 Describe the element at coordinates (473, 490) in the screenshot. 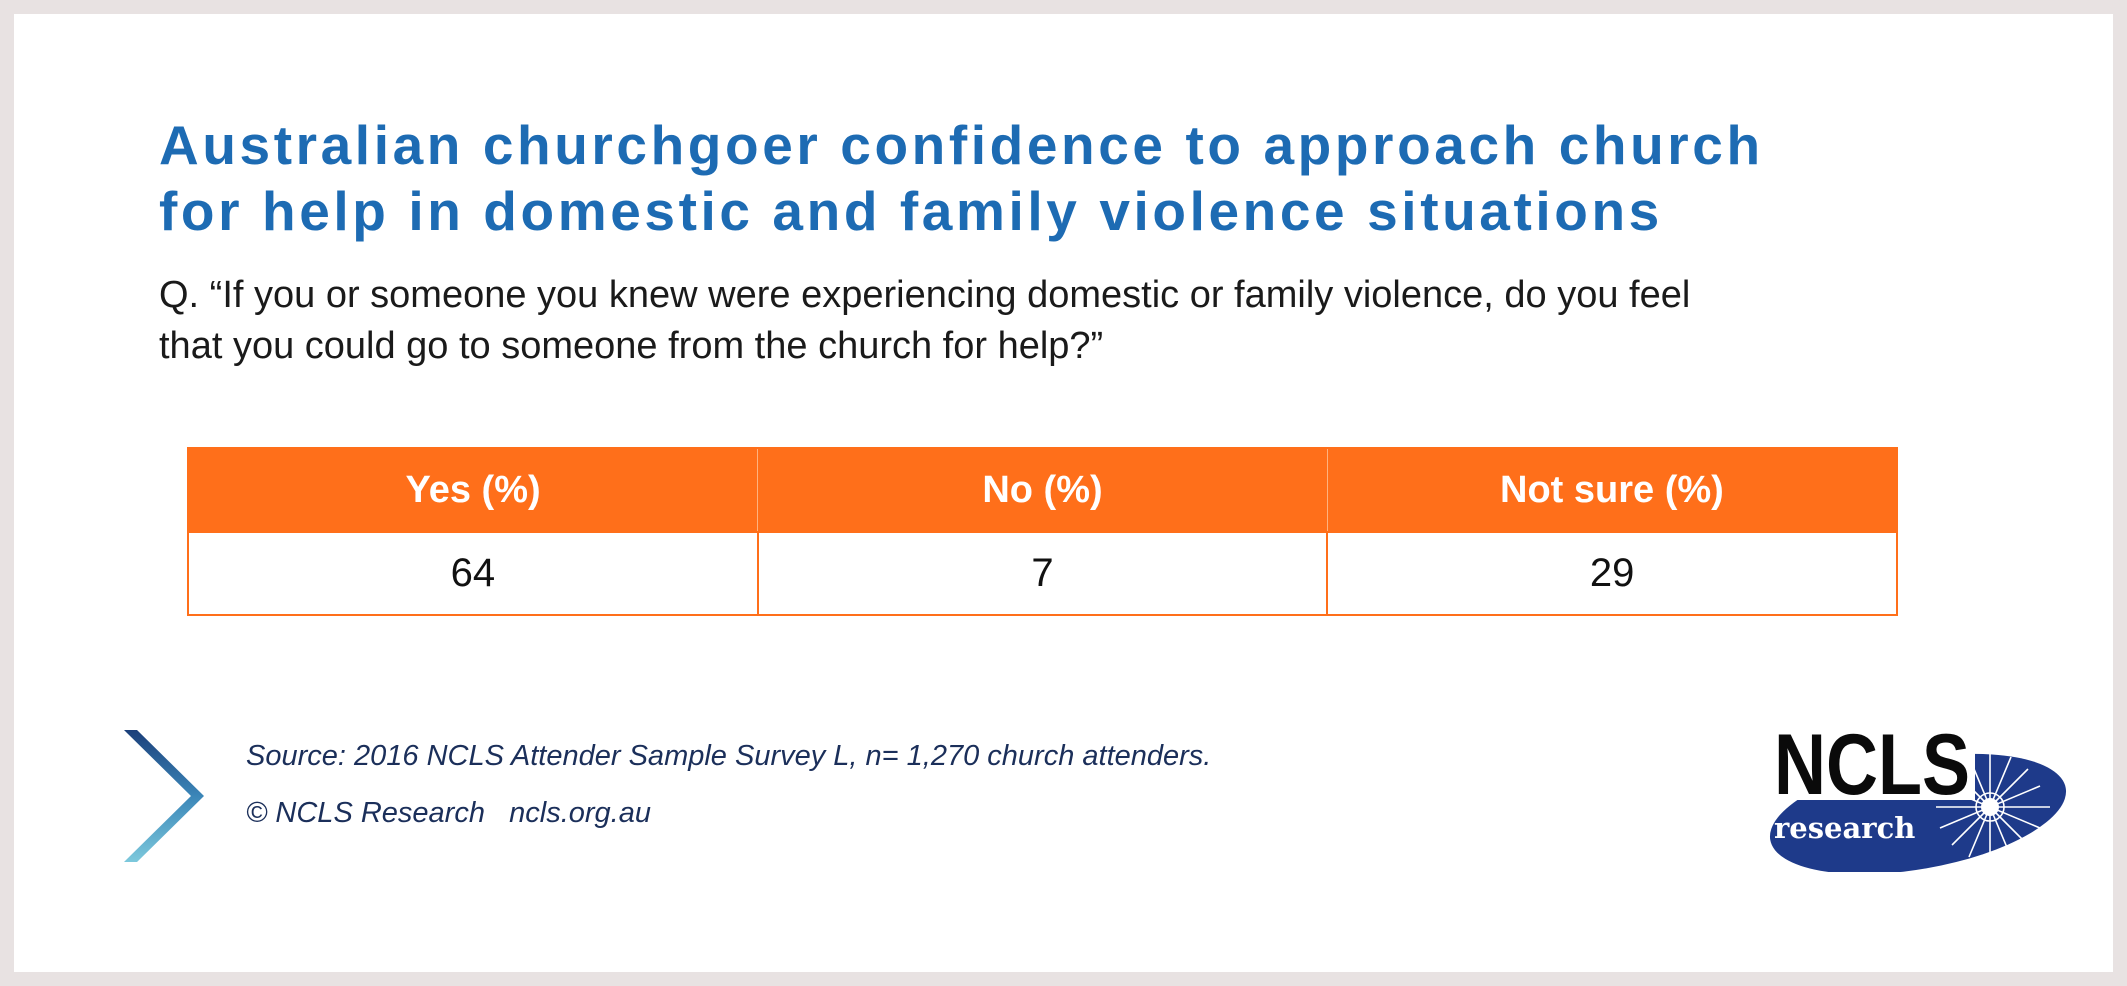

I see `header-yes: Yes (%)` at that location.